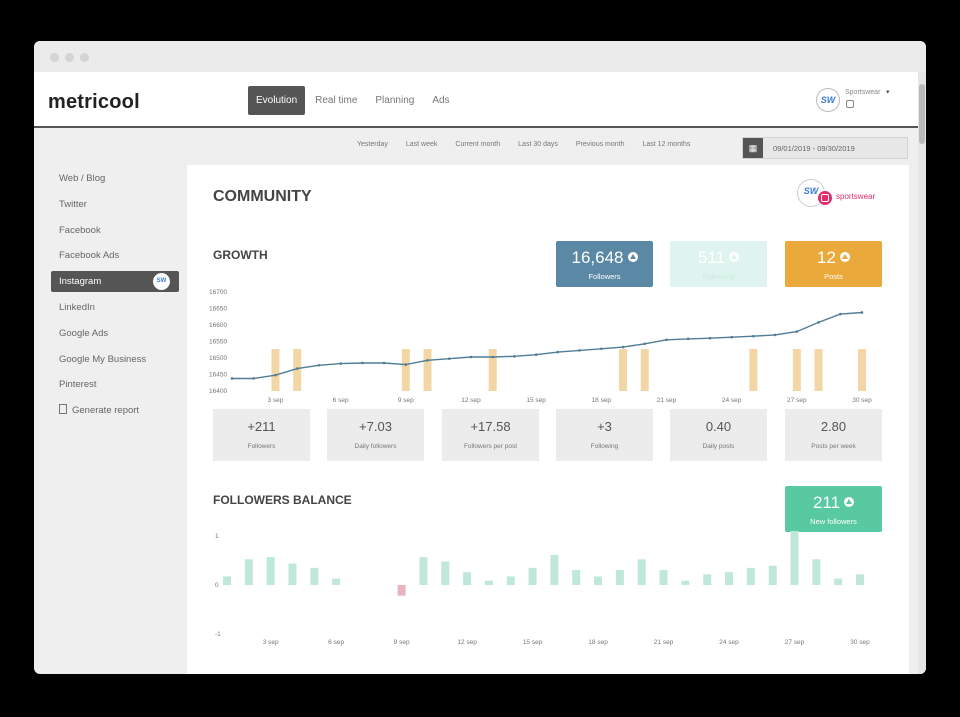 This screenshot has height=717, width=960. I want to click on followers-balance-title: FOLLOWERS BALANCE, so click(282, 500).